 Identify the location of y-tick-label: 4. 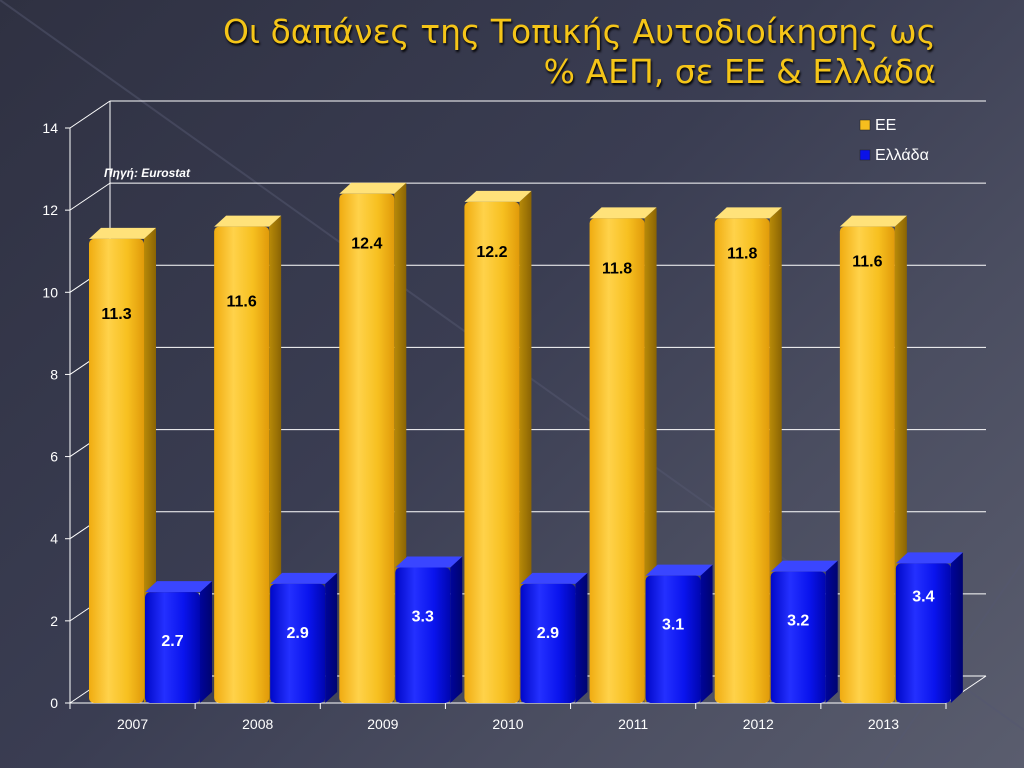
(54, 539).